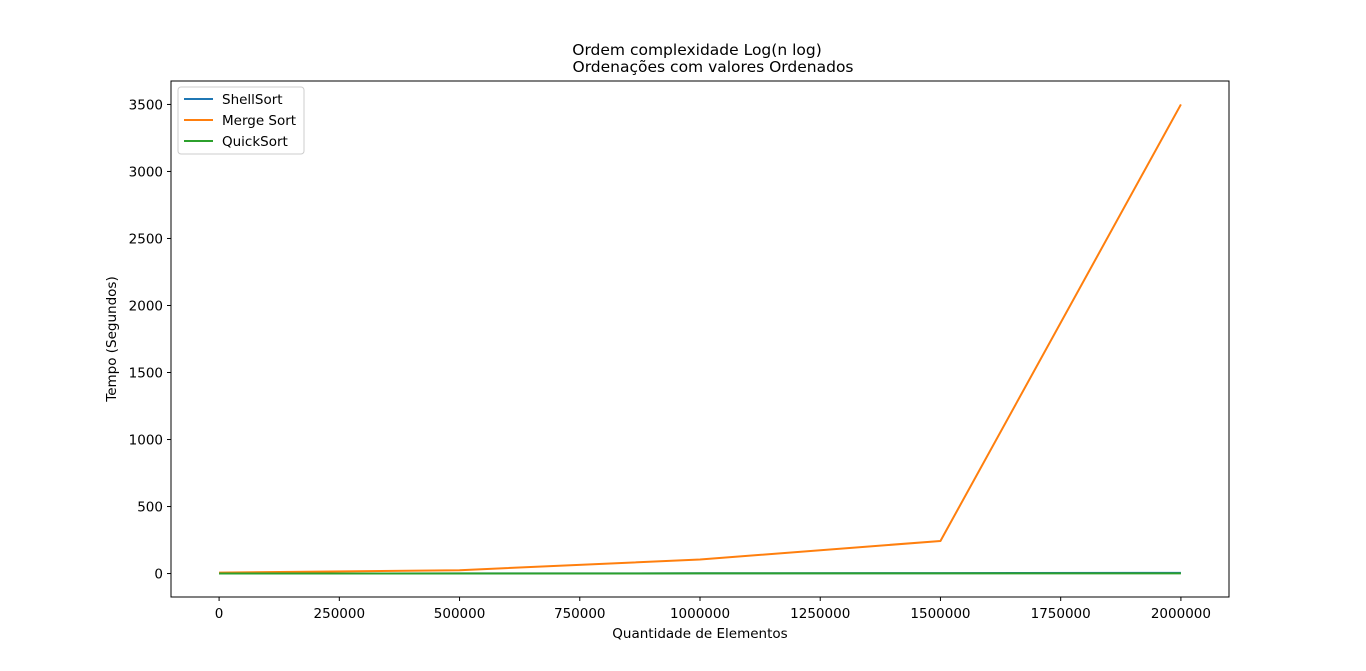  Describe the element at coordinates (146, 172) in the screenshot. I see `y-tick-label: 3000` at that location.